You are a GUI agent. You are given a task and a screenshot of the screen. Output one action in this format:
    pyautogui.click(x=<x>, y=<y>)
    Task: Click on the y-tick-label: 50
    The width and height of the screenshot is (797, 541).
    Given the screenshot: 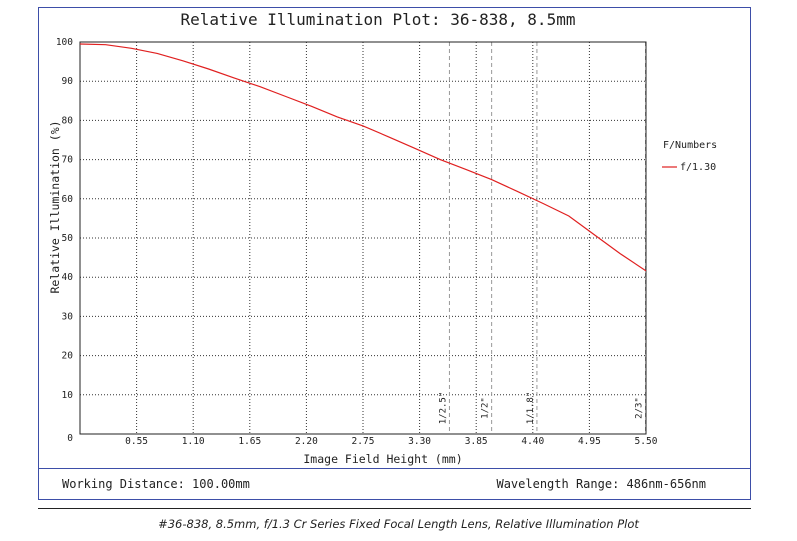 What is the action you would take?
    pyautogui.click(x=68, y=238)
    